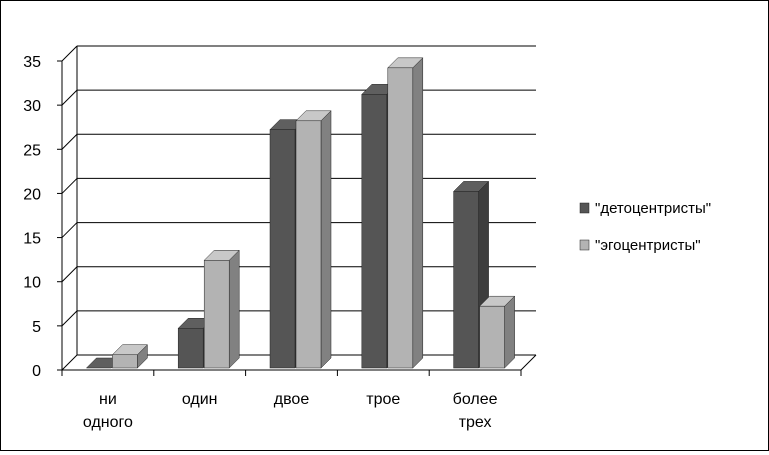 Image resolution: width=769 pixels, height=455 pixels. Describe the element at coordinates (528, 362) in the screenshot. I see `floor-right-edge` at that location.